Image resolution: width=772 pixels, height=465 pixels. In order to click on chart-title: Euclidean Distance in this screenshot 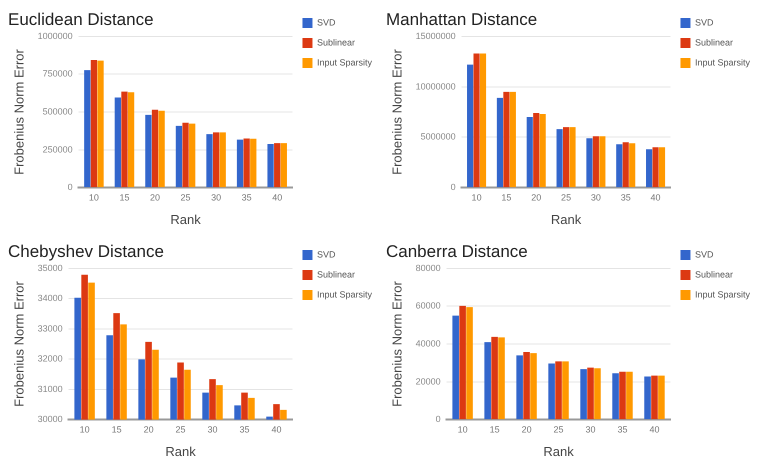, I will do `click(81, 19)`.